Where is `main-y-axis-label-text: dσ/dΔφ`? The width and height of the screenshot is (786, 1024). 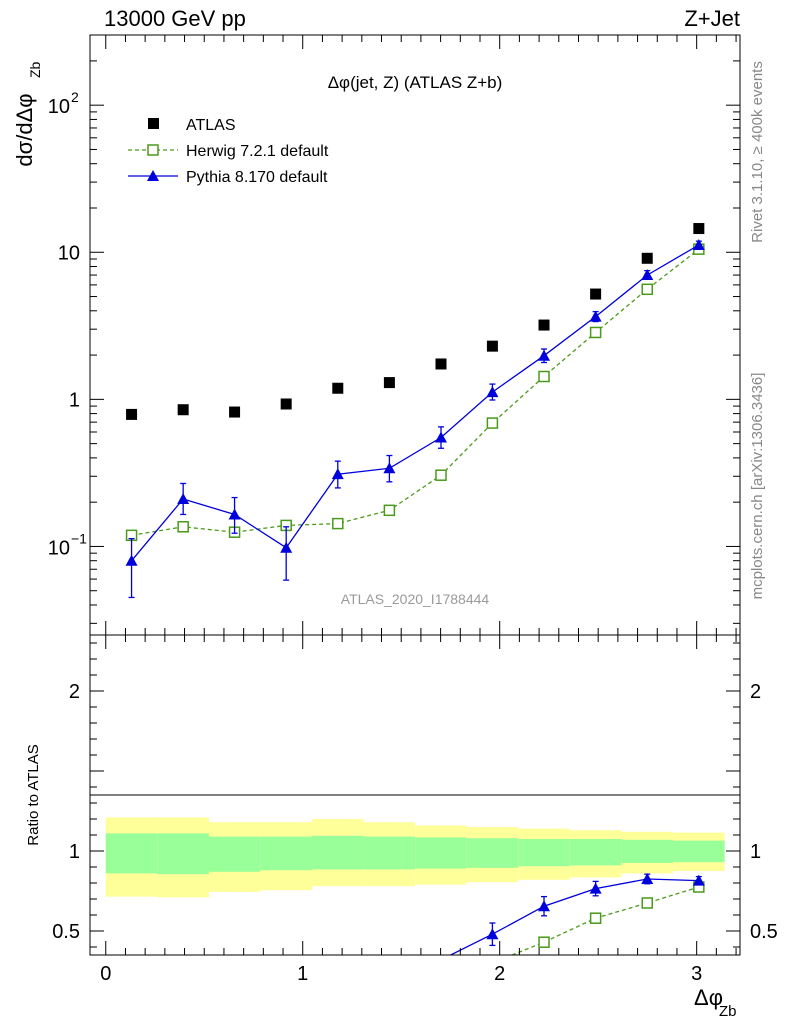
main-y-axis-label-text: dσ/dΔφ is located at coordinates (24, 129).